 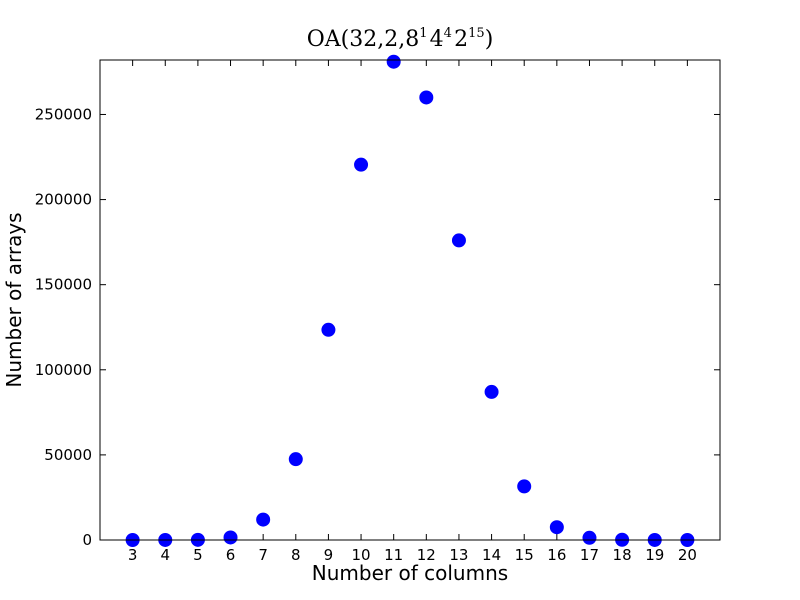 What do you see at coordinates (416, 39) in the screenshot?
I see `chart-title-part-1: 81` at bounding box center [416, 39].